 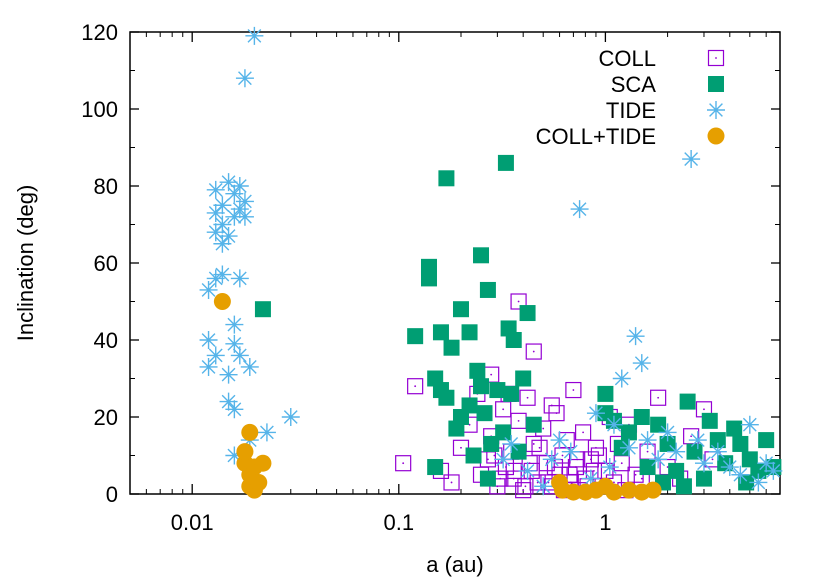 What do you see at coordinates (662, 58) in the screenshot?
I see `legend-item: COLL` at bounding box center [662, 58].